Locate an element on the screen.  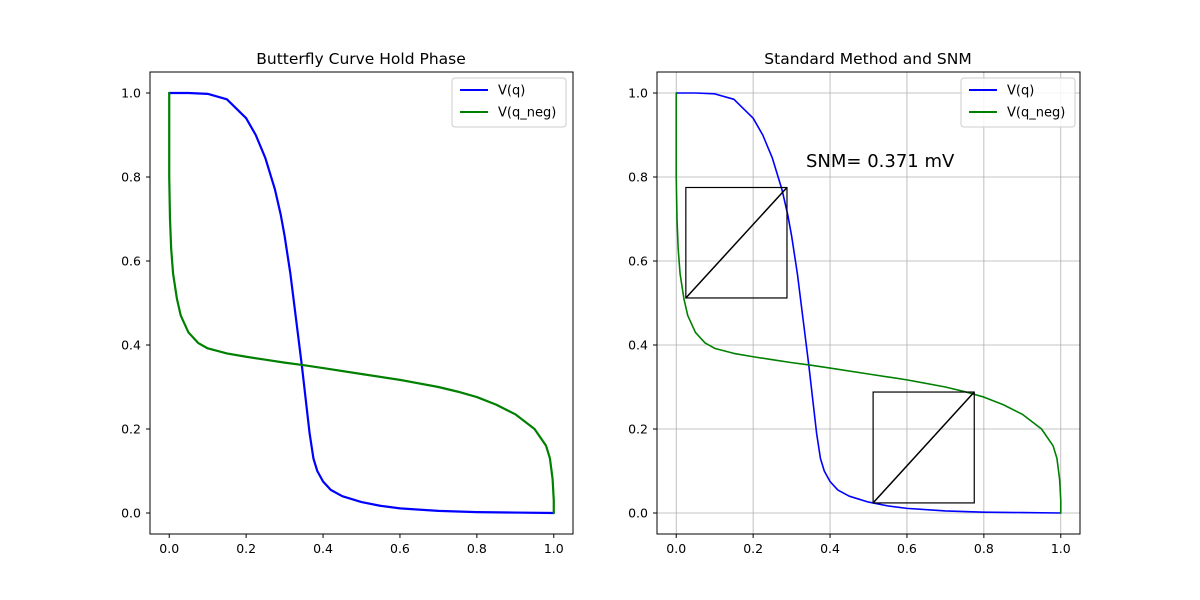
chart-title: Butterfly Curve Hold Phase is located at coordinates (361, 59).